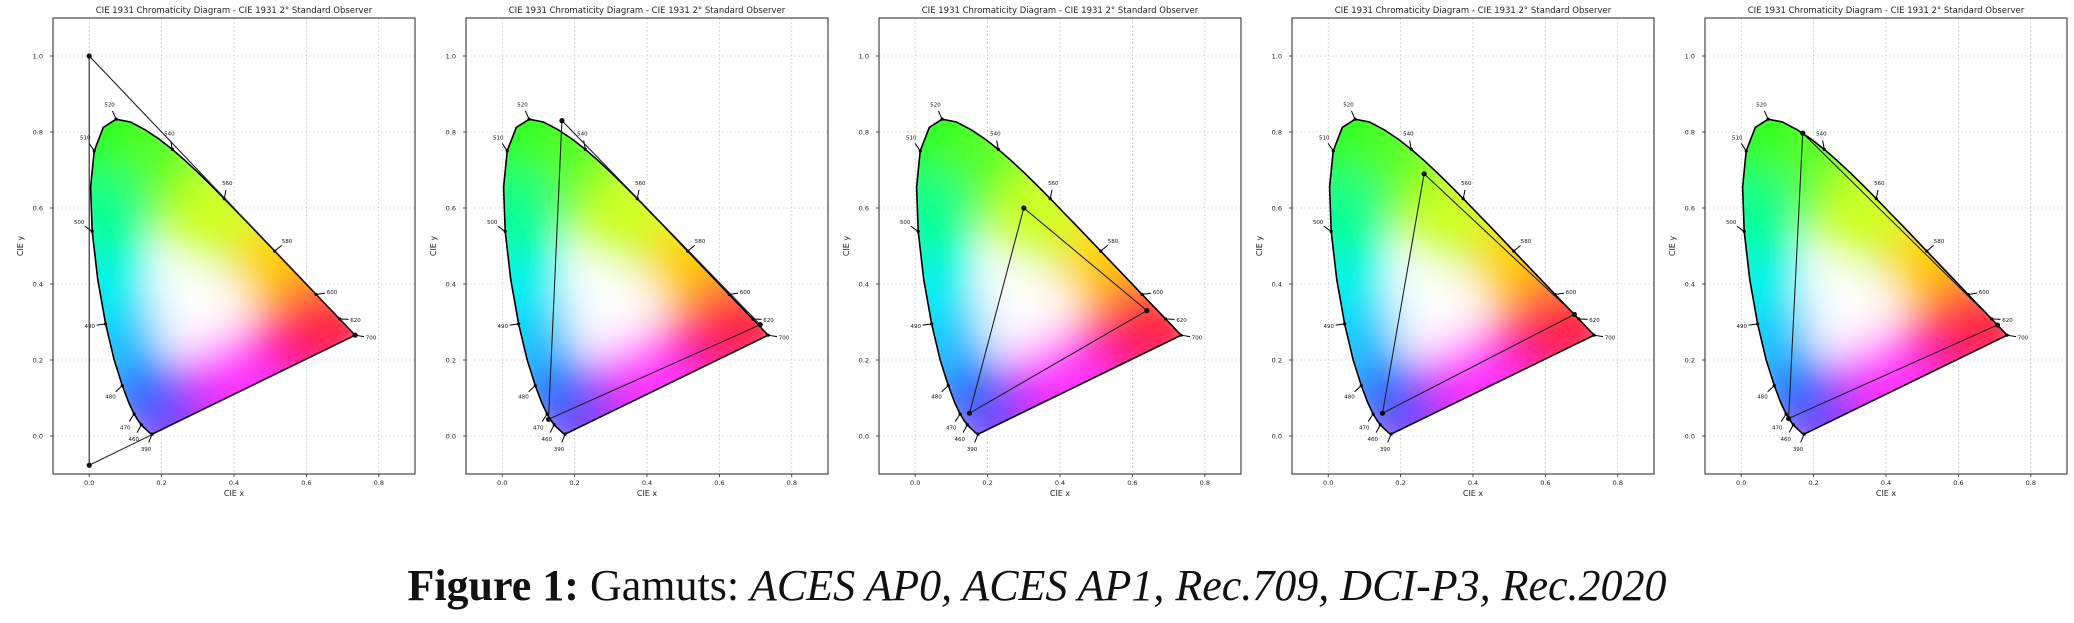  What do you see at coordinates (995, 135) in the screenshot?
I see `wavelength-label: 540` at bounding box center [995, 135].